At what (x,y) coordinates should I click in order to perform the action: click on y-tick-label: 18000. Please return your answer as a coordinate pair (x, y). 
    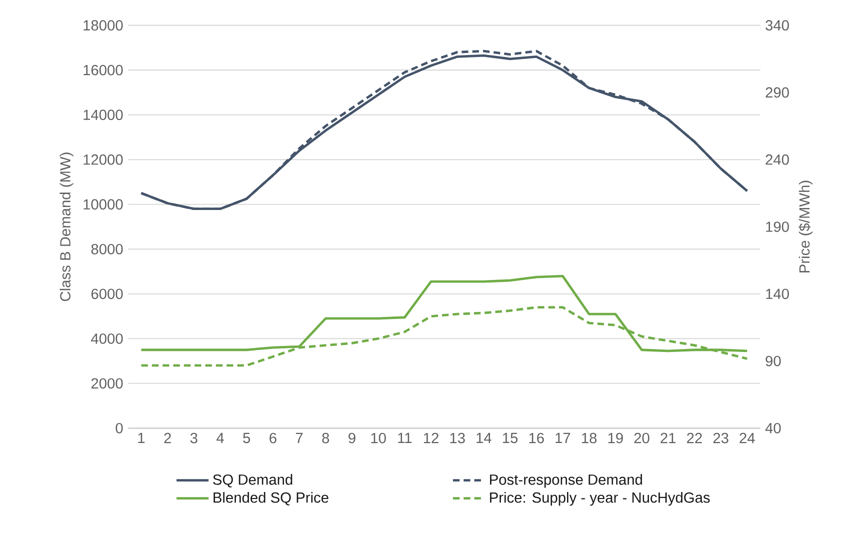
    Looking at the image, I should click on (103, 25).